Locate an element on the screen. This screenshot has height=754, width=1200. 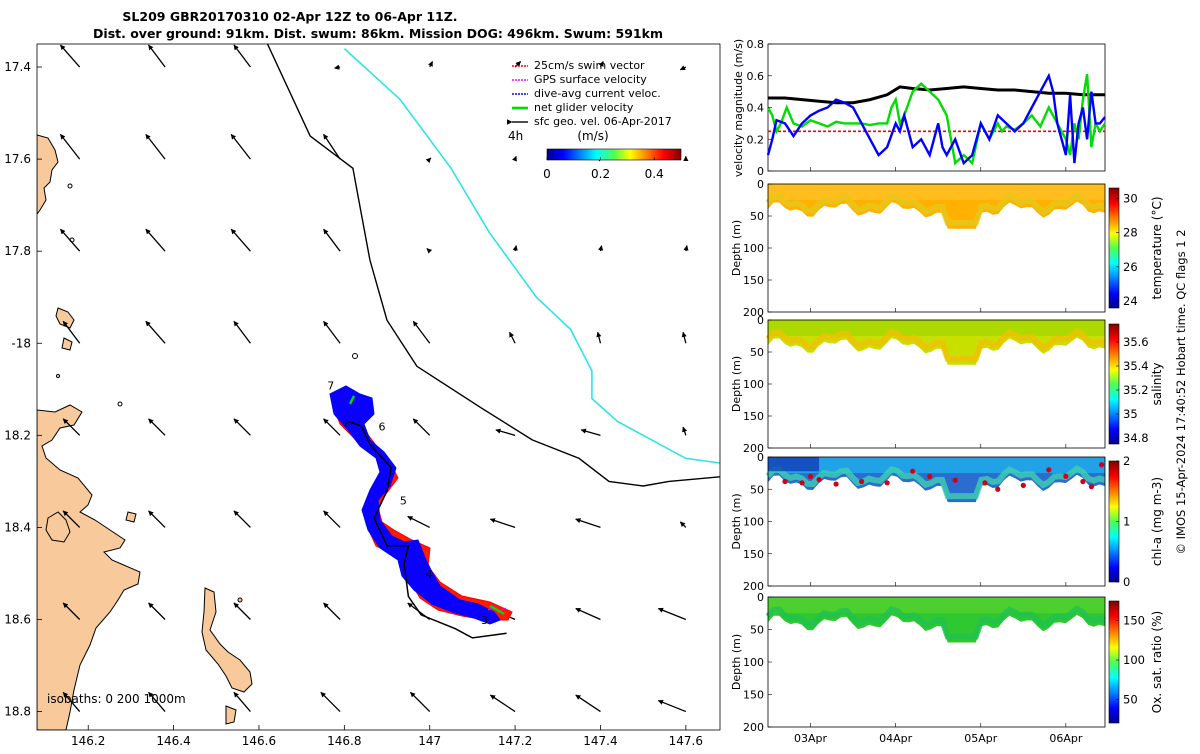
section-chla: 0 50 100 150 200 Depth (m) 0 1 2 chl-a (mg m-3) is located at coordinates (947, 522).